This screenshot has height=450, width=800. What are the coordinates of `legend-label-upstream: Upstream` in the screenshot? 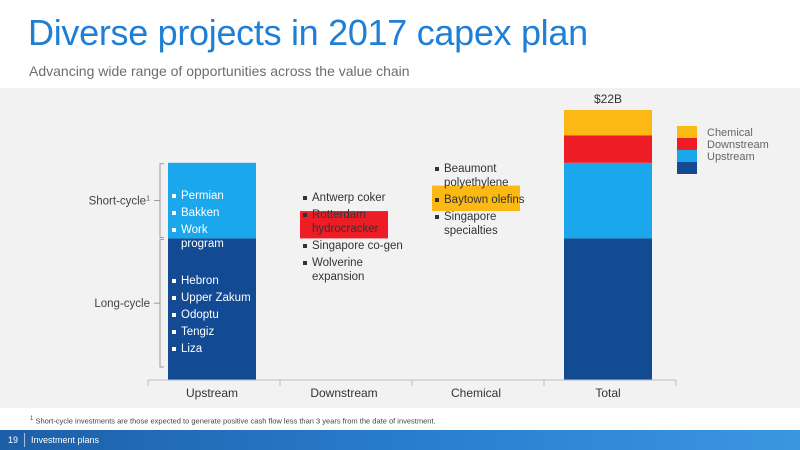 It's located at (731, 157).